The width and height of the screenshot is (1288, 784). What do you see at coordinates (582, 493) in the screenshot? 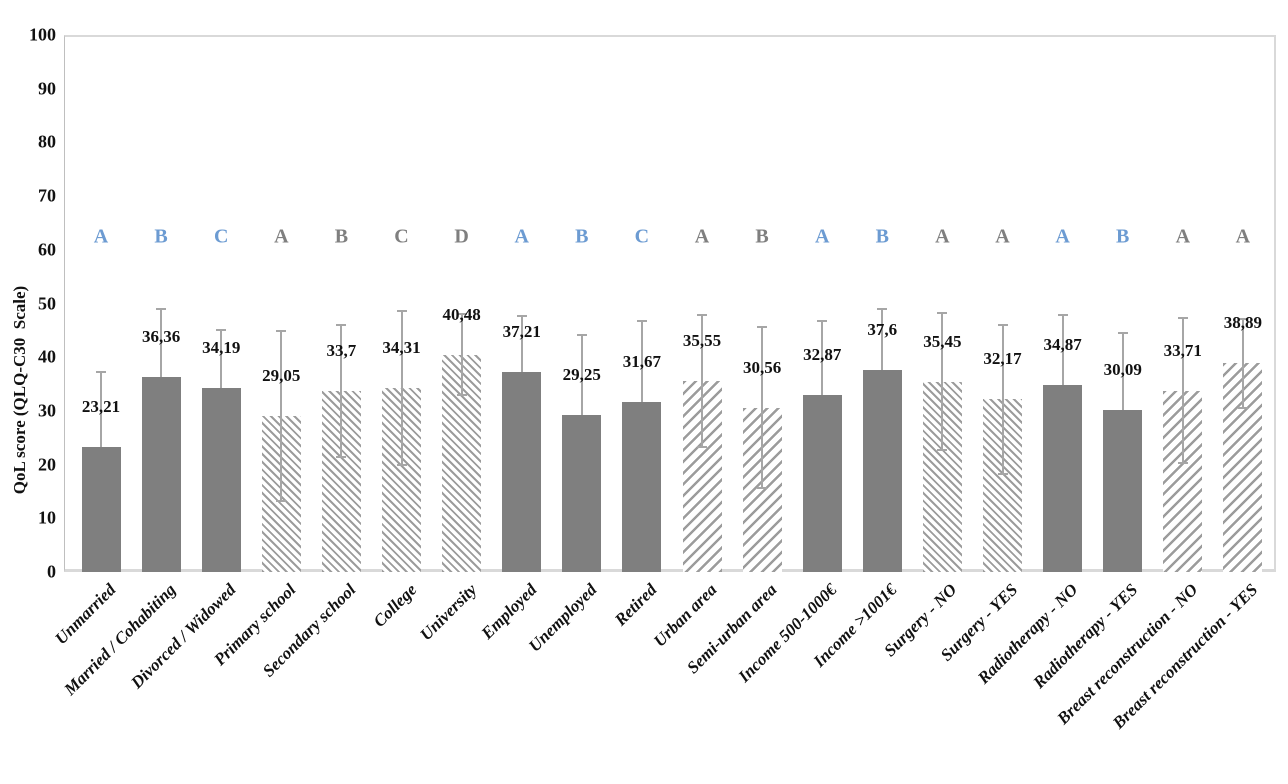
I see `bar-unemployed` at bounding box center [582, 493].